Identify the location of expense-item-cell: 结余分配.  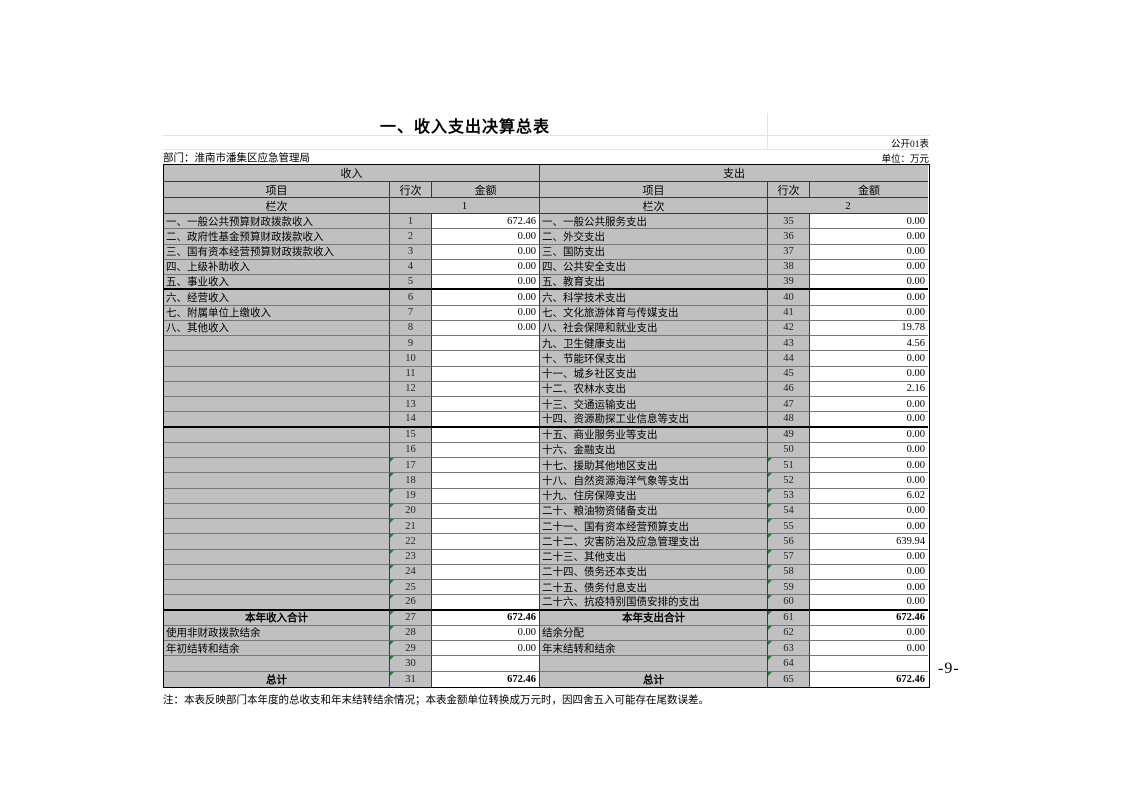
(654, 633).